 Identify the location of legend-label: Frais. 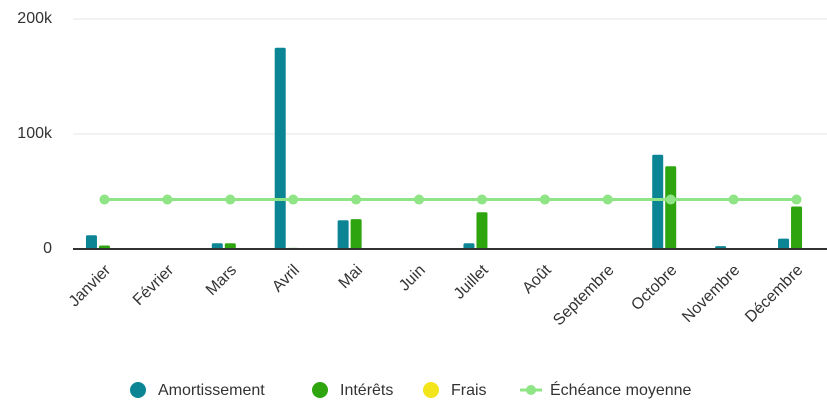
(469, 390).